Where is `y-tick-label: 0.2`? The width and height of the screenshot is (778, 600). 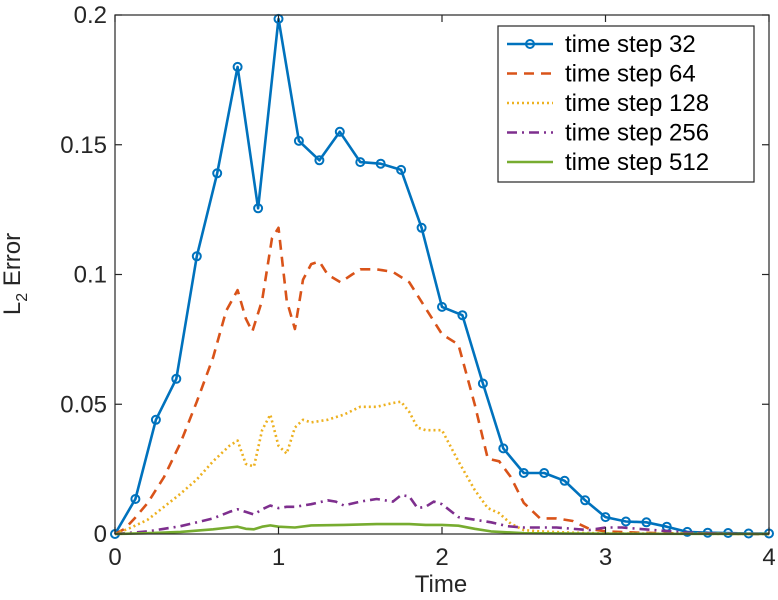
y-tick-label: 0.2 is located at coordinates (90, 15).